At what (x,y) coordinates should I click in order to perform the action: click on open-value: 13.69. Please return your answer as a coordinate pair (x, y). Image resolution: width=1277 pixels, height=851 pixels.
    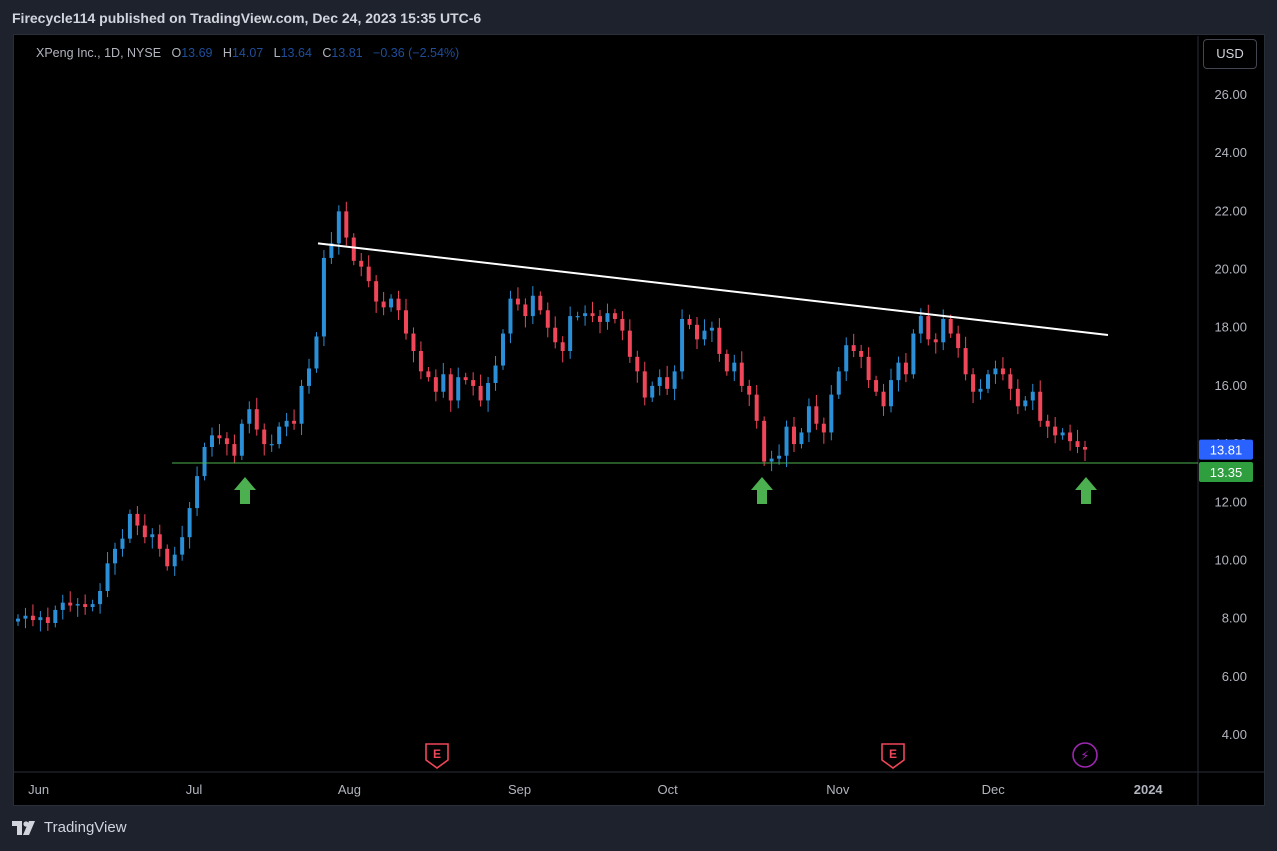
    Looking at the image, I should click on (197, 53).